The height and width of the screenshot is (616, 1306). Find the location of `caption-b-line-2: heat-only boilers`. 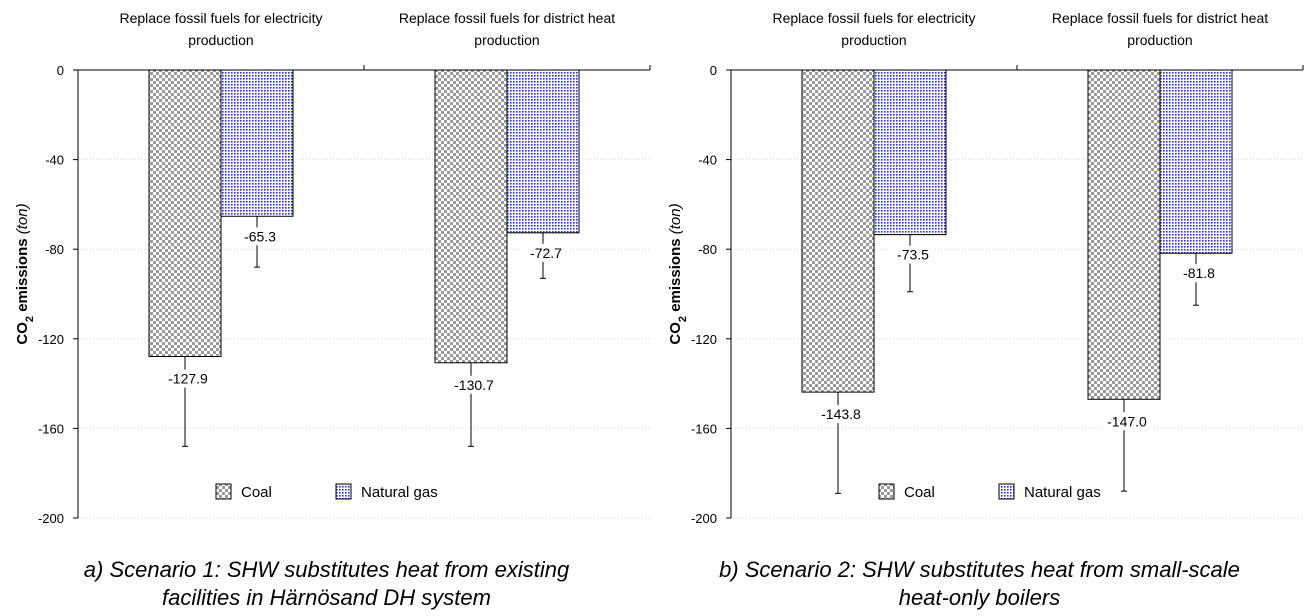

caption-b-line-2: heat-only boilers is located at coordinates (979, 597).